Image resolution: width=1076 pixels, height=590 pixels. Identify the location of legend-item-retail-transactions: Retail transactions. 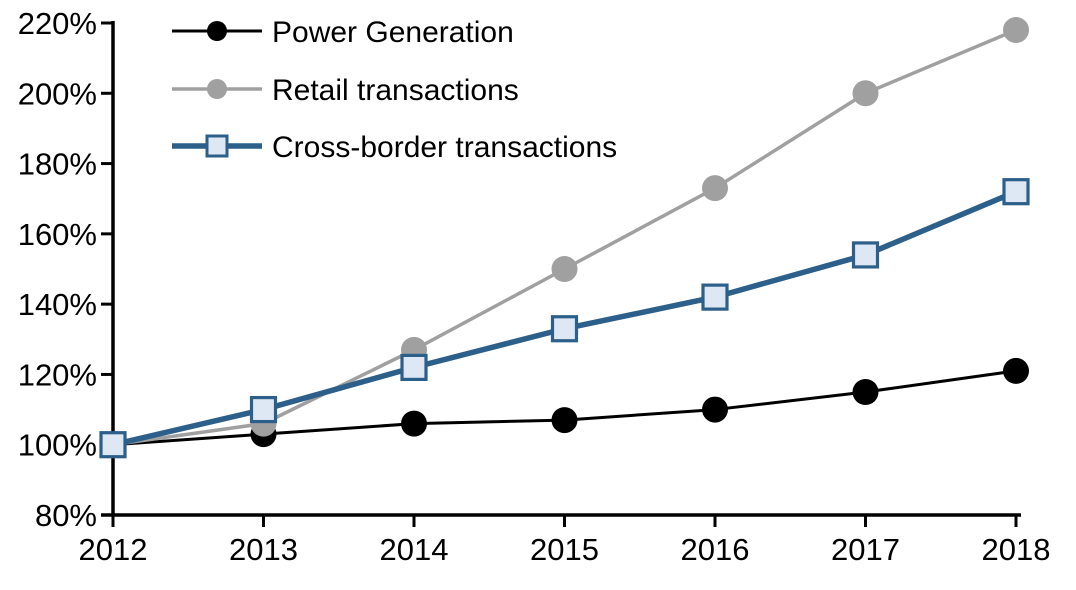
(345, 90).